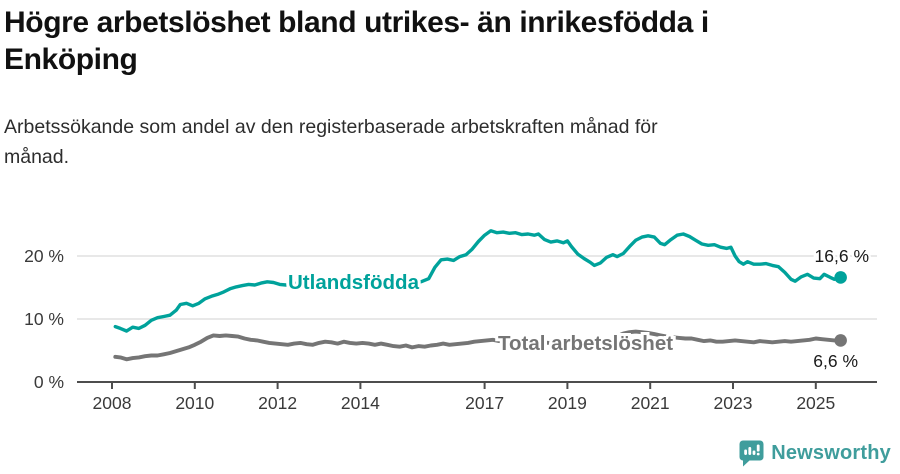 The image size is (900, 474). I want to click on brand-name: Newsworthy, so click(831, 453).